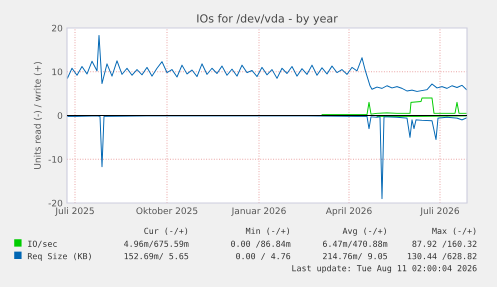  Describe the element at coordinates (440, 211) in the screenshot. I see `x-tick-label: Juli 2026` at that location.